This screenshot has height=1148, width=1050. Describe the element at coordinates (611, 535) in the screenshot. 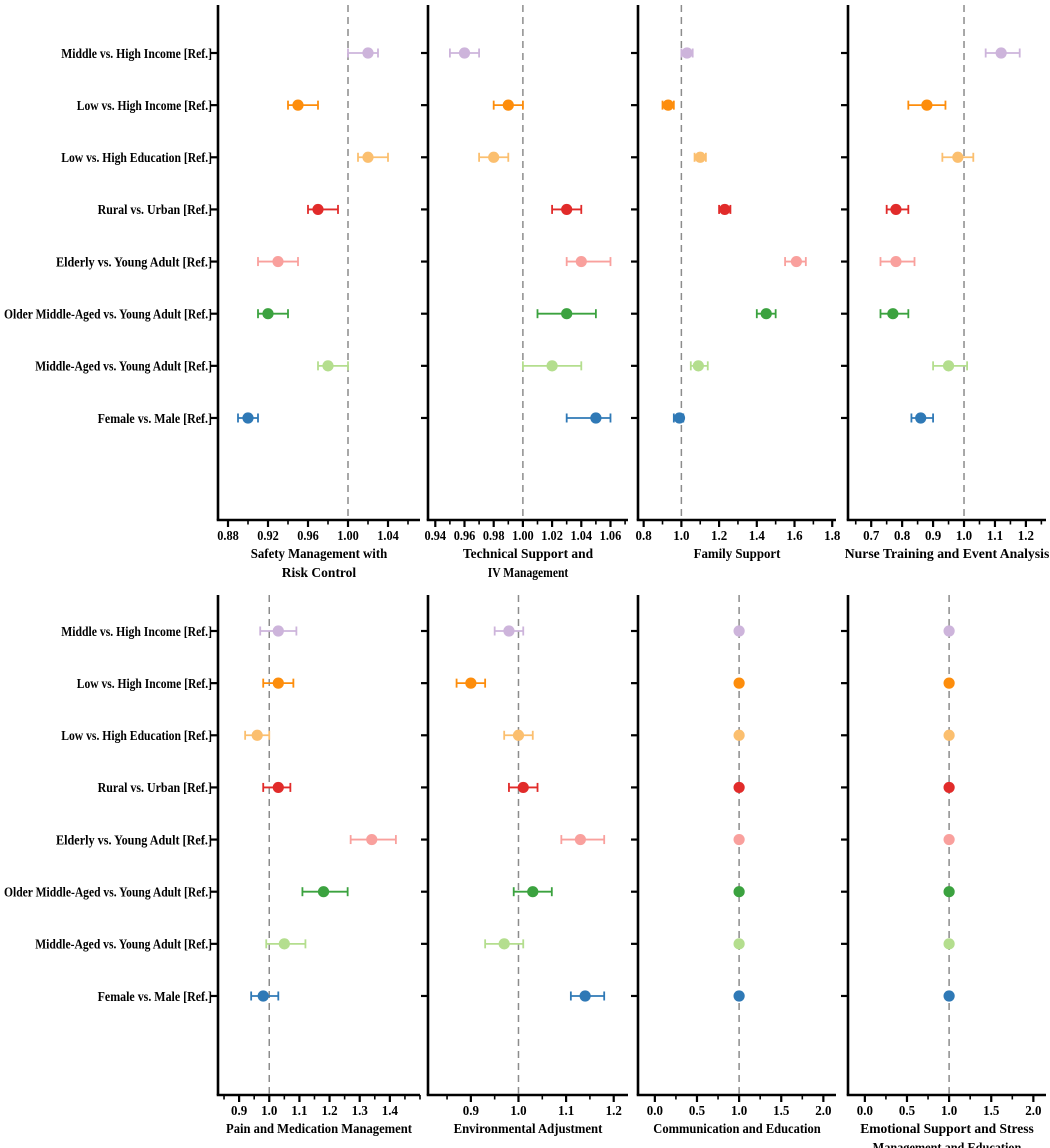

I see `x-tick-label: 1.06` at that location.